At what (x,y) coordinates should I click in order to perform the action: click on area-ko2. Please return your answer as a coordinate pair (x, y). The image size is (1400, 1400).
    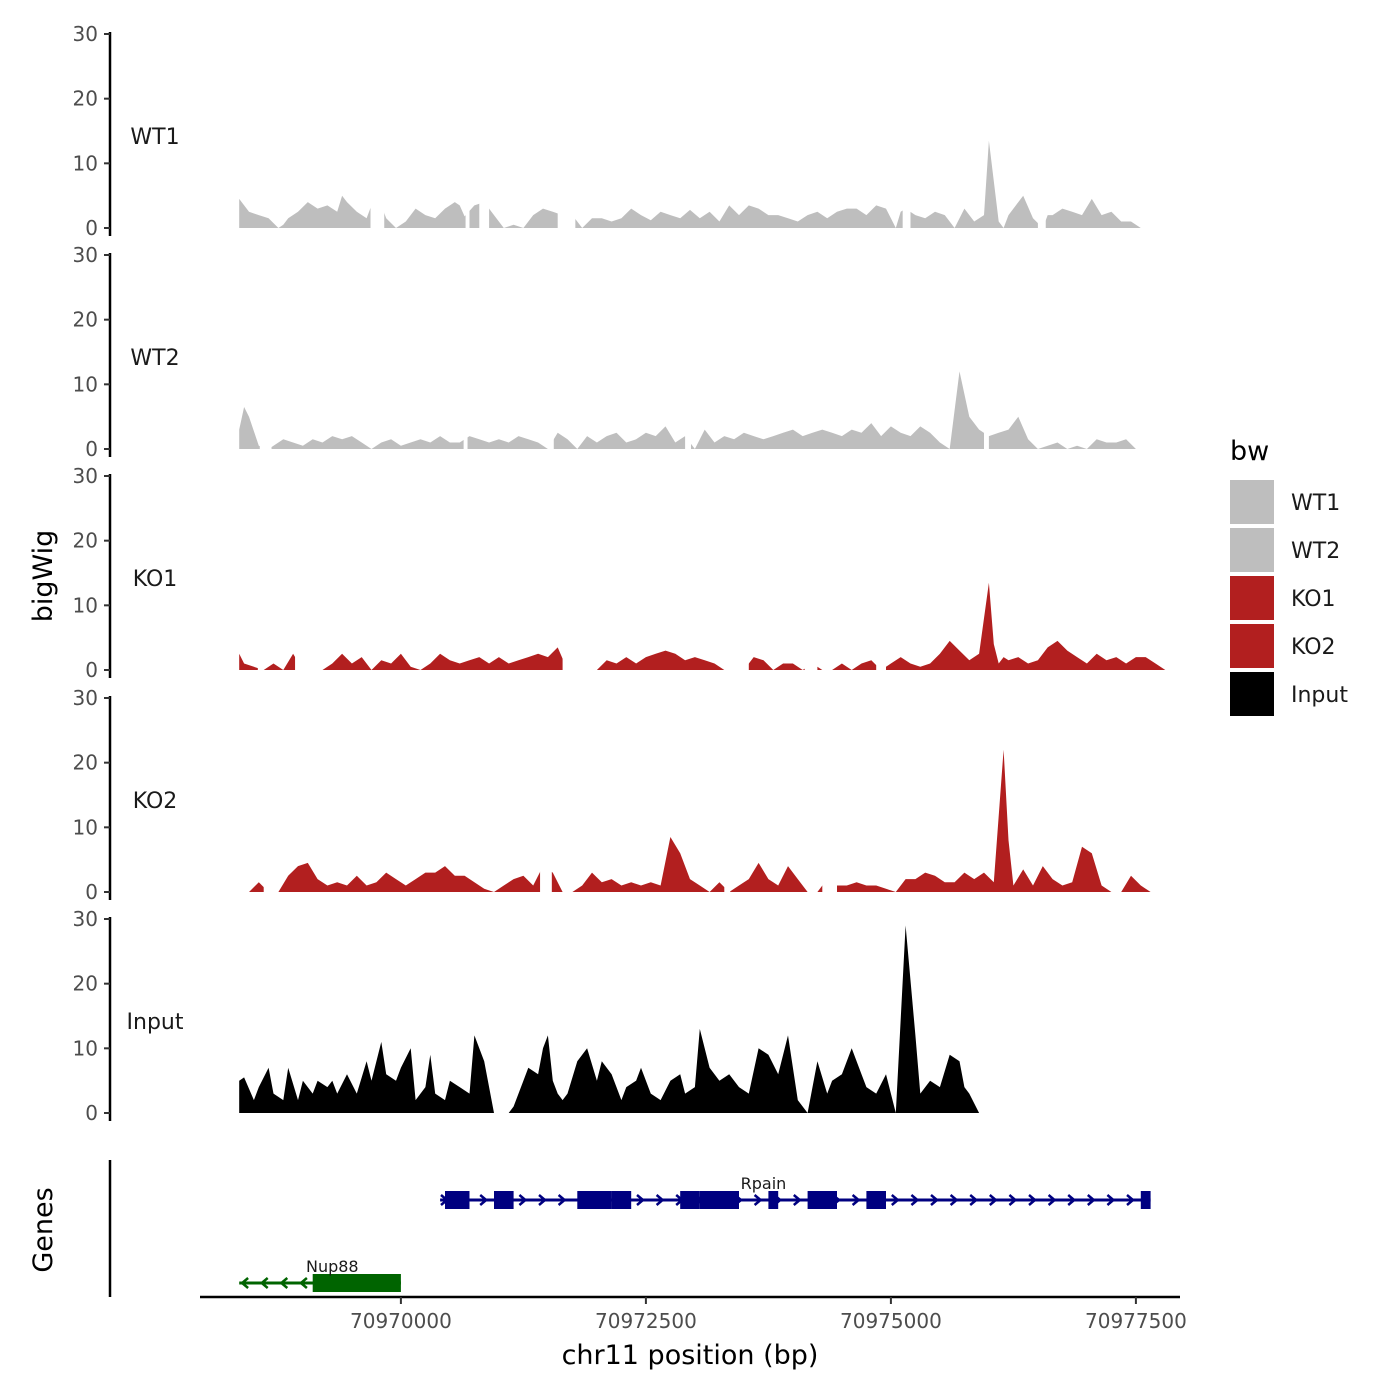
    Looking at the image, I should click on (700, 820).